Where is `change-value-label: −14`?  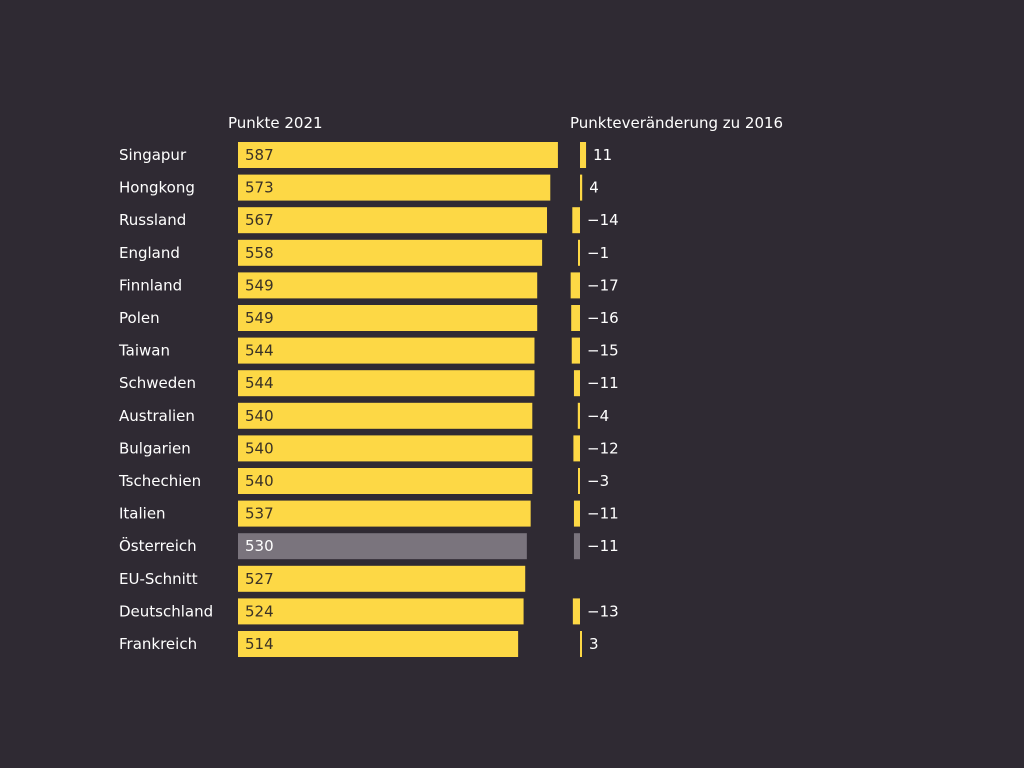
change-value-label: −14 is located at coordinates (603, 220).